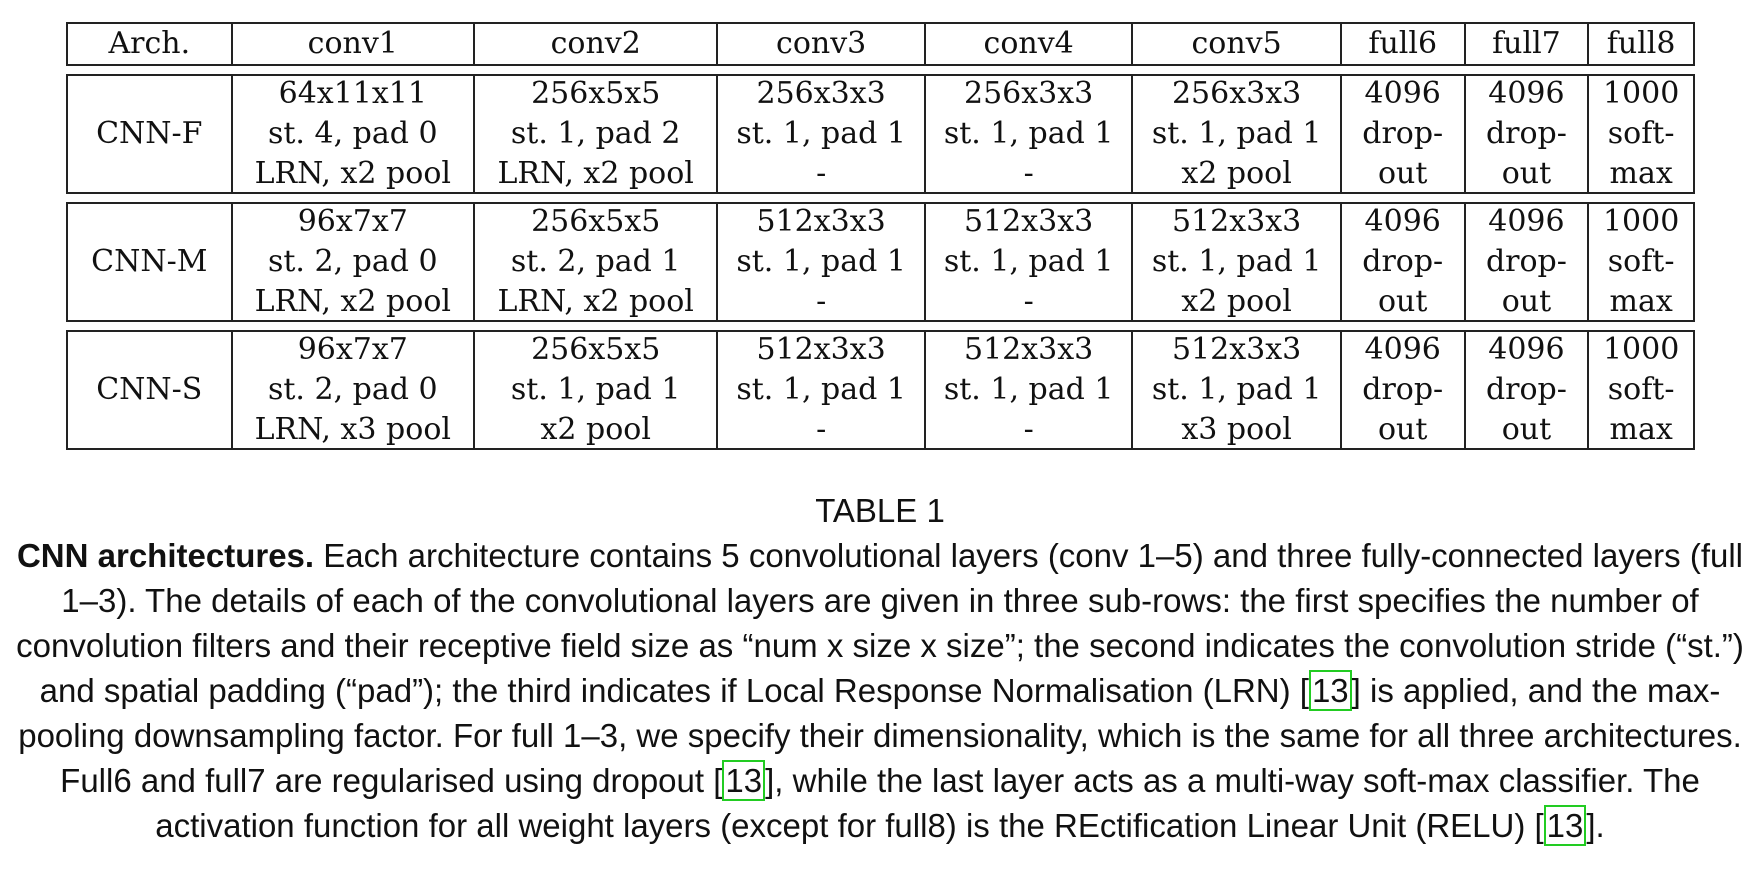 Image resolution: width=1760 pixels, height=896 pixels. What do you see at coordinates (1401, 44) in the screenshot?
I see `header-cell-full6: full6` at bounding box center [1401, 44].